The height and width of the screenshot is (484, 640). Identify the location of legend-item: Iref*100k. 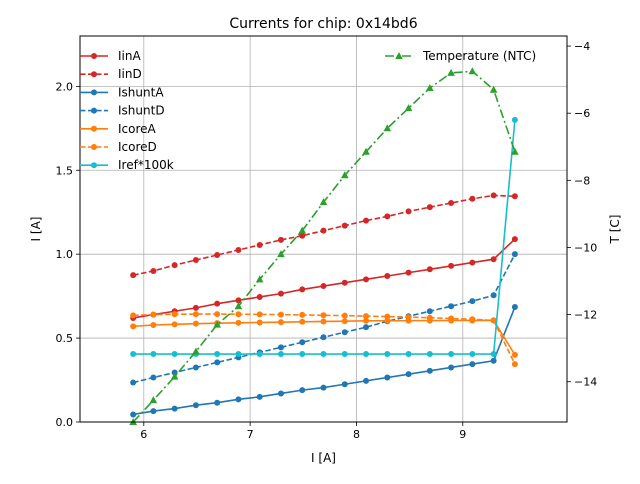
(127, 165).